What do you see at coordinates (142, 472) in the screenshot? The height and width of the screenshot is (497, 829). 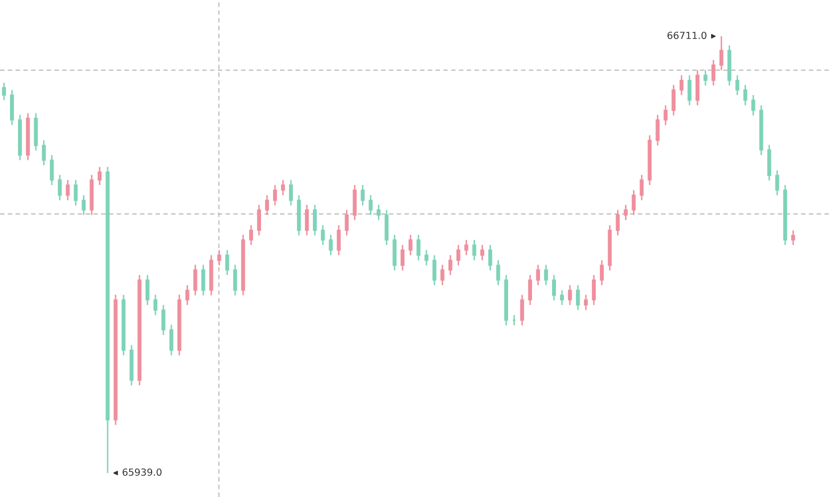 I see `annotation: 65939.0` at bounding box center [142, 472].